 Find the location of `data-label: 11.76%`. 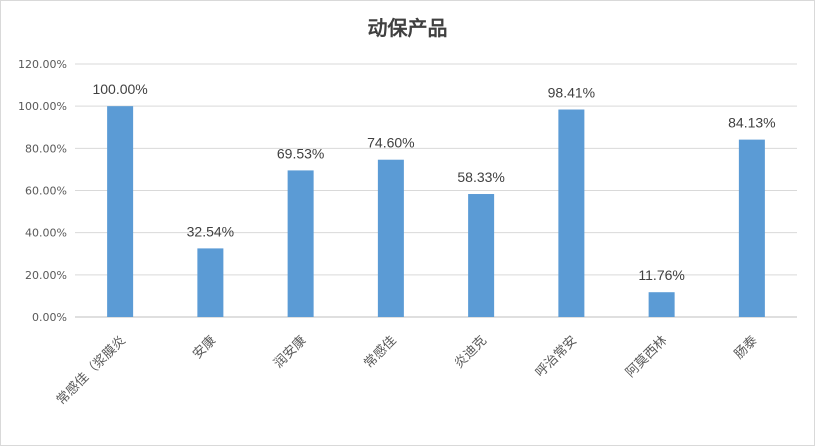

data-label: 11.76% is located at coordinates (661, 275).